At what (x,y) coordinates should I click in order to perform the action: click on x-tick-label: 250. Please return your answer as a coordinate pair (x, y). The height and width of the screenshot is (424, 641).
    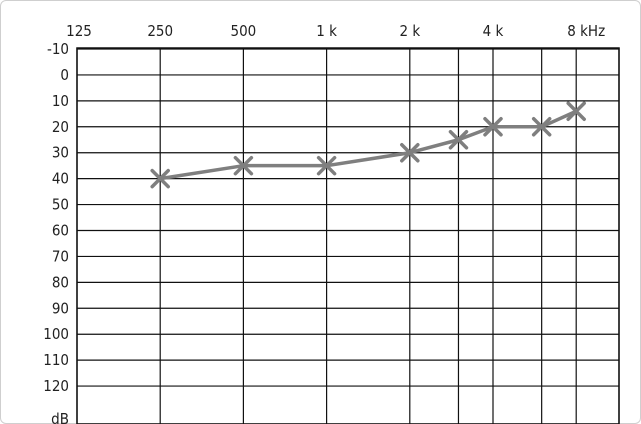
    Looking at the image, I should click on (160, 31).